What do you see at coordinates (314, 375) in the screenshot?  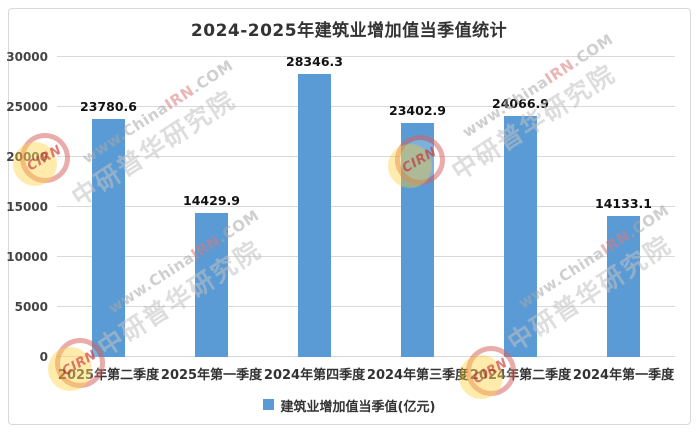 I see `x-category-label: 2024年第四季度` at bounding box center [314, 375].